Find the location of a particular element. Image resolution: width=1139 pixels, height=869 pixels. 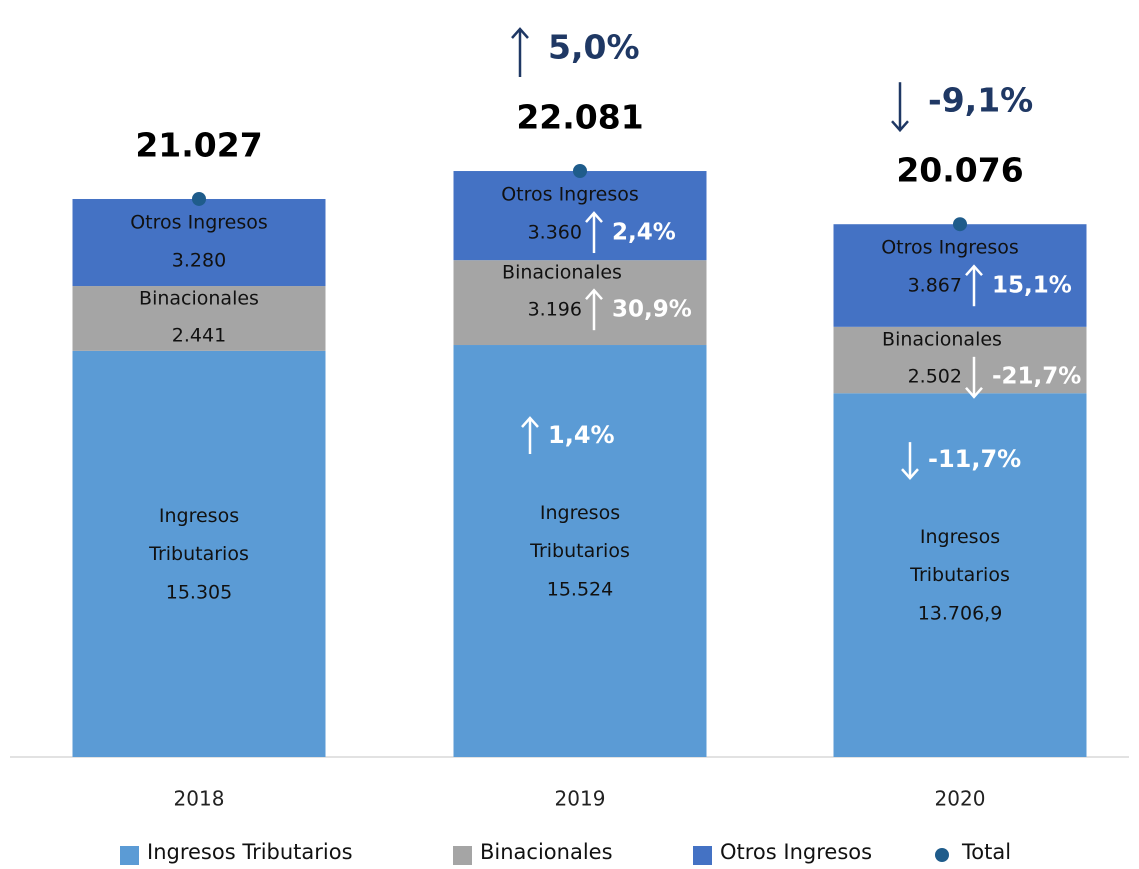

value-label: 2.441 is located at coordinates (199, 336).